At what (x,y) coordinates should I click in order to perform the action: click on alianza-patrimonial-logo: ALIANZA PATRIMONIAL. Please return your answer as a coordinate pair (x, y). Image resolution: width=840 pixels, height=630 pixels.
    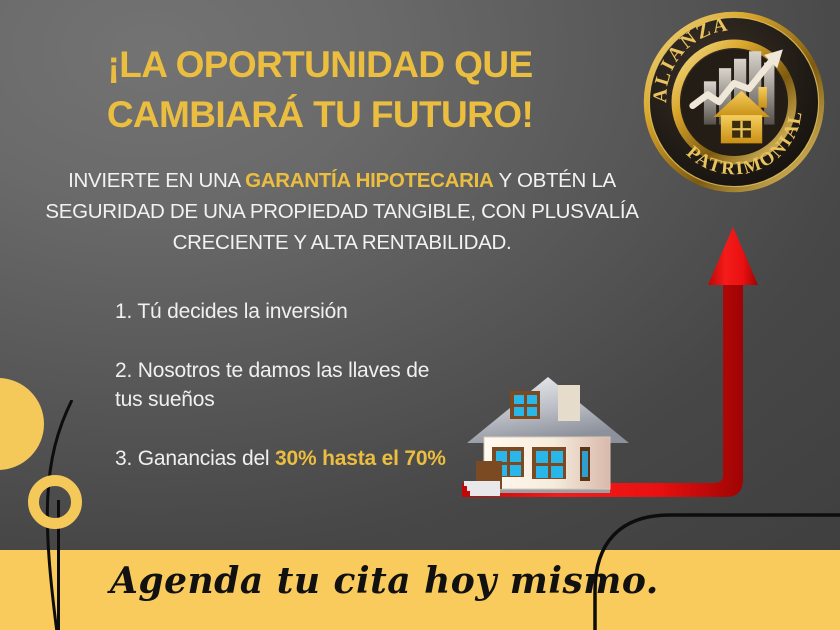
    Looking at the image, I should click on (734, 102).